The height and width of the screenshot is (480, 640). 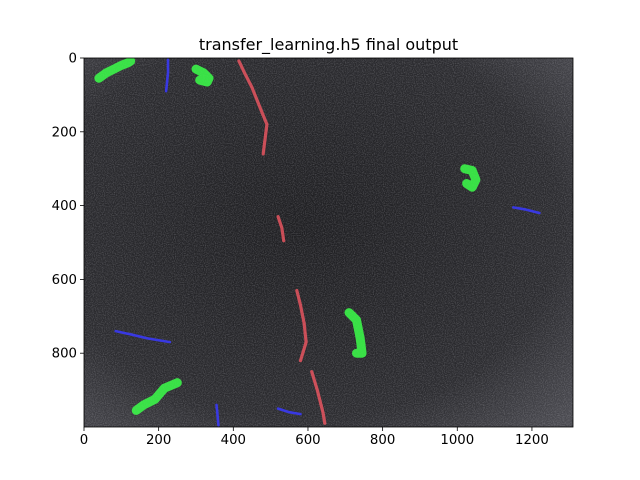 What do you see at coordinates (158, 440) in the screenshot?
I see `x-tick-label: 200` at bounding box center [158, 440].